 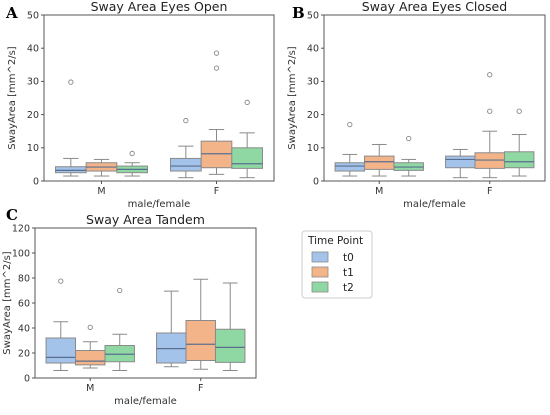 What do you see at coordinates (21, 228) in the screenshot?
I see `y-tick-label: 120` at bounding box center [21, 228].